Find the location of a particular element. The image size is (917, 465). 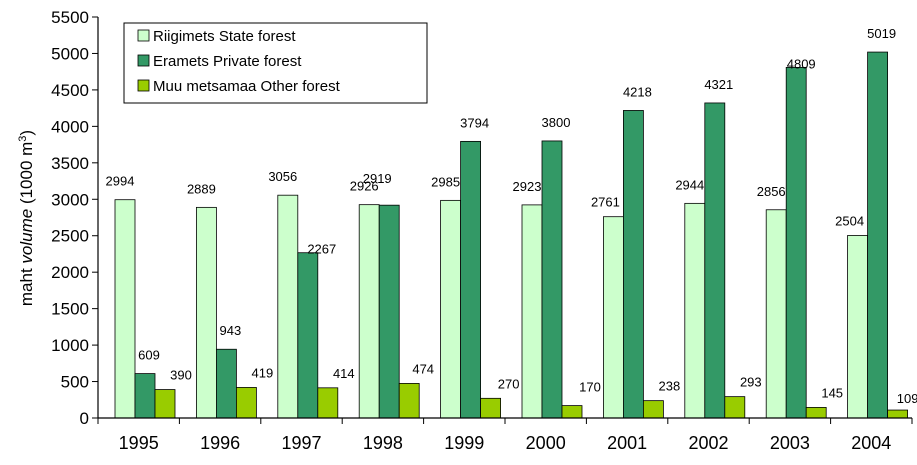

x-tick-label: 2002 is located at coordinates (708, 443).